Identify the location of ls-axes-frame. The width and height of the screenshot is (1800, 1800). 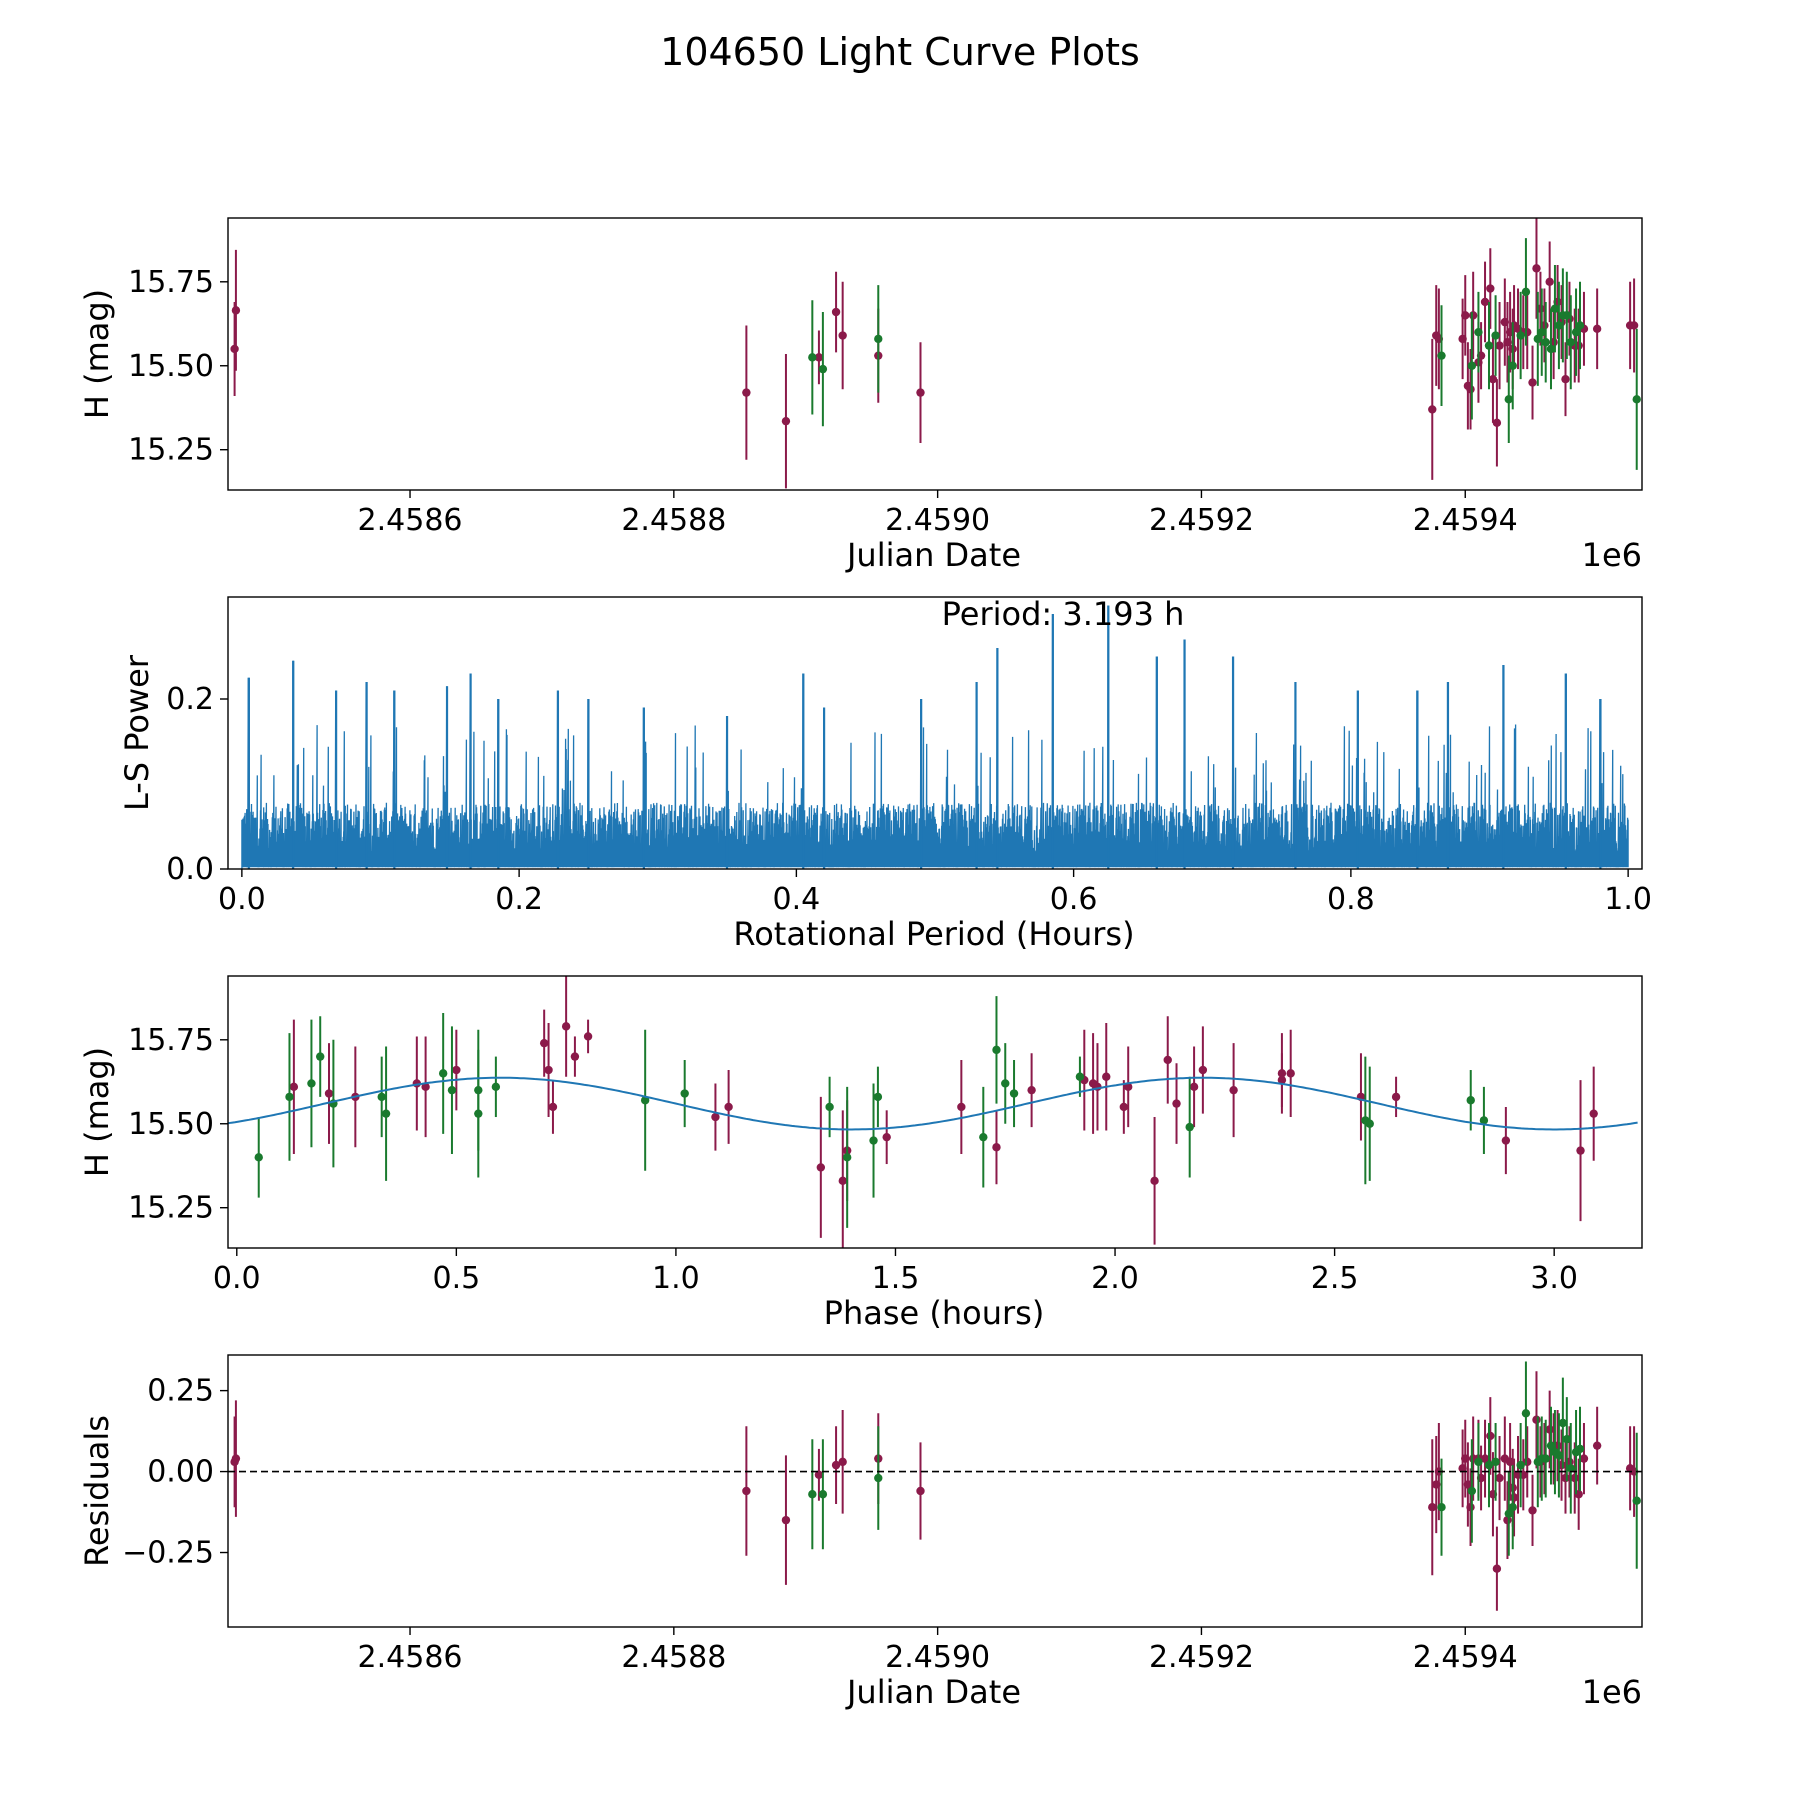
(935, 733).